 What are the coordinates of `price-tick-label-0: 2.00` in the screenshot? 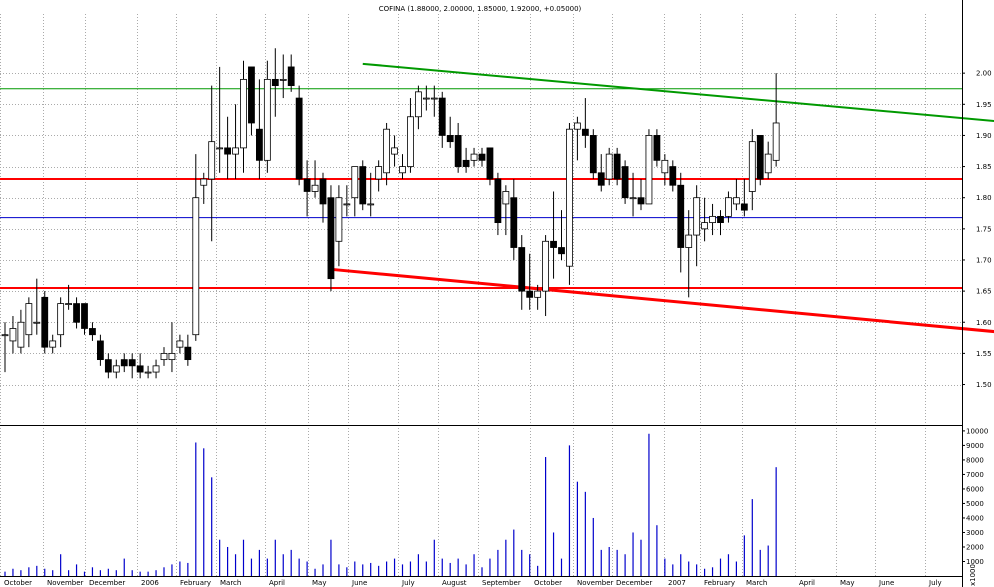 It's located at (984, 74).